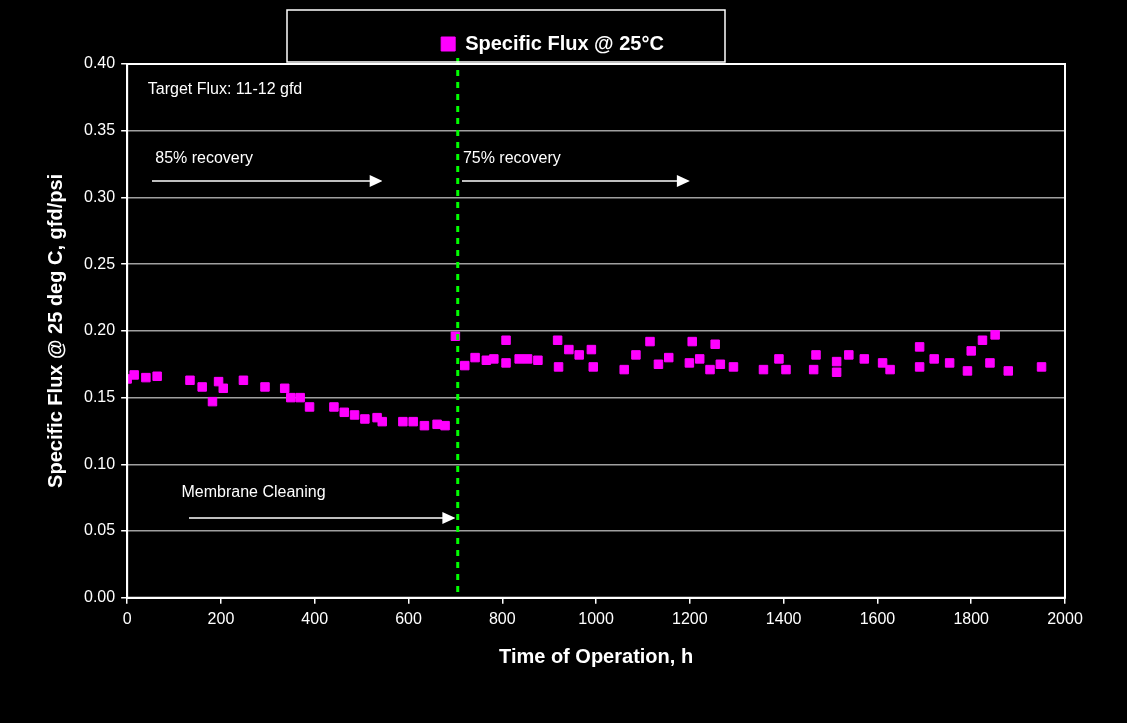 The image size is (1127, 723). What do you see at coordinates (596, 618) in the screenshot?
I see `x-tick-label: 1000` at bounding box center [596, 618].